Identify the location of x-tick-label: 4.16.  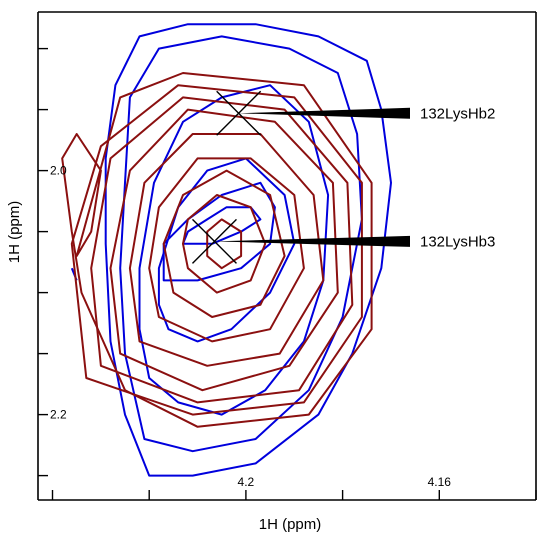
(440, 482).